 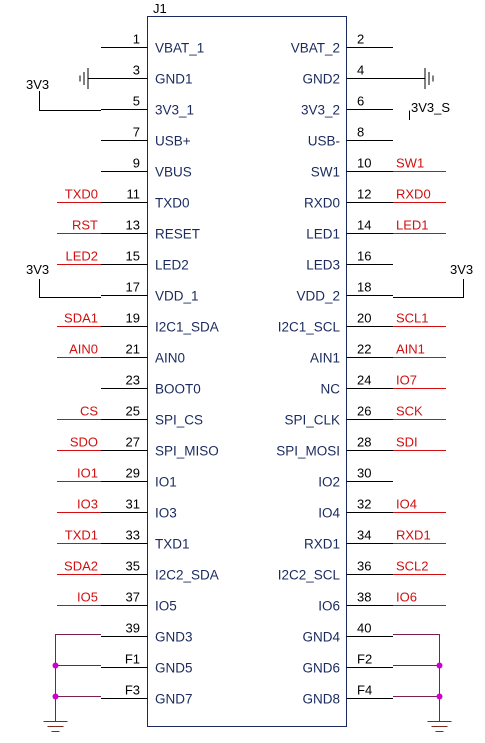 I want to click on pin-name-left: TXD0, so click(x=172, y=203).